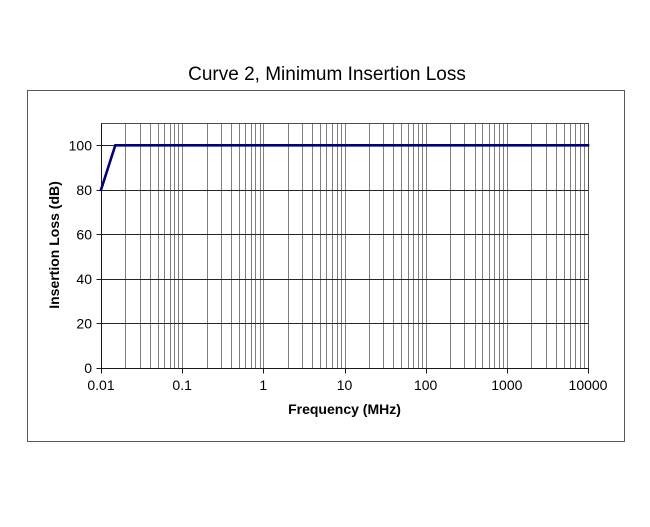 The image size is (650, 527). Describe the element at coordinates (588, 385) in the screenshot. I see `x-tick-label: 10000` at that location.